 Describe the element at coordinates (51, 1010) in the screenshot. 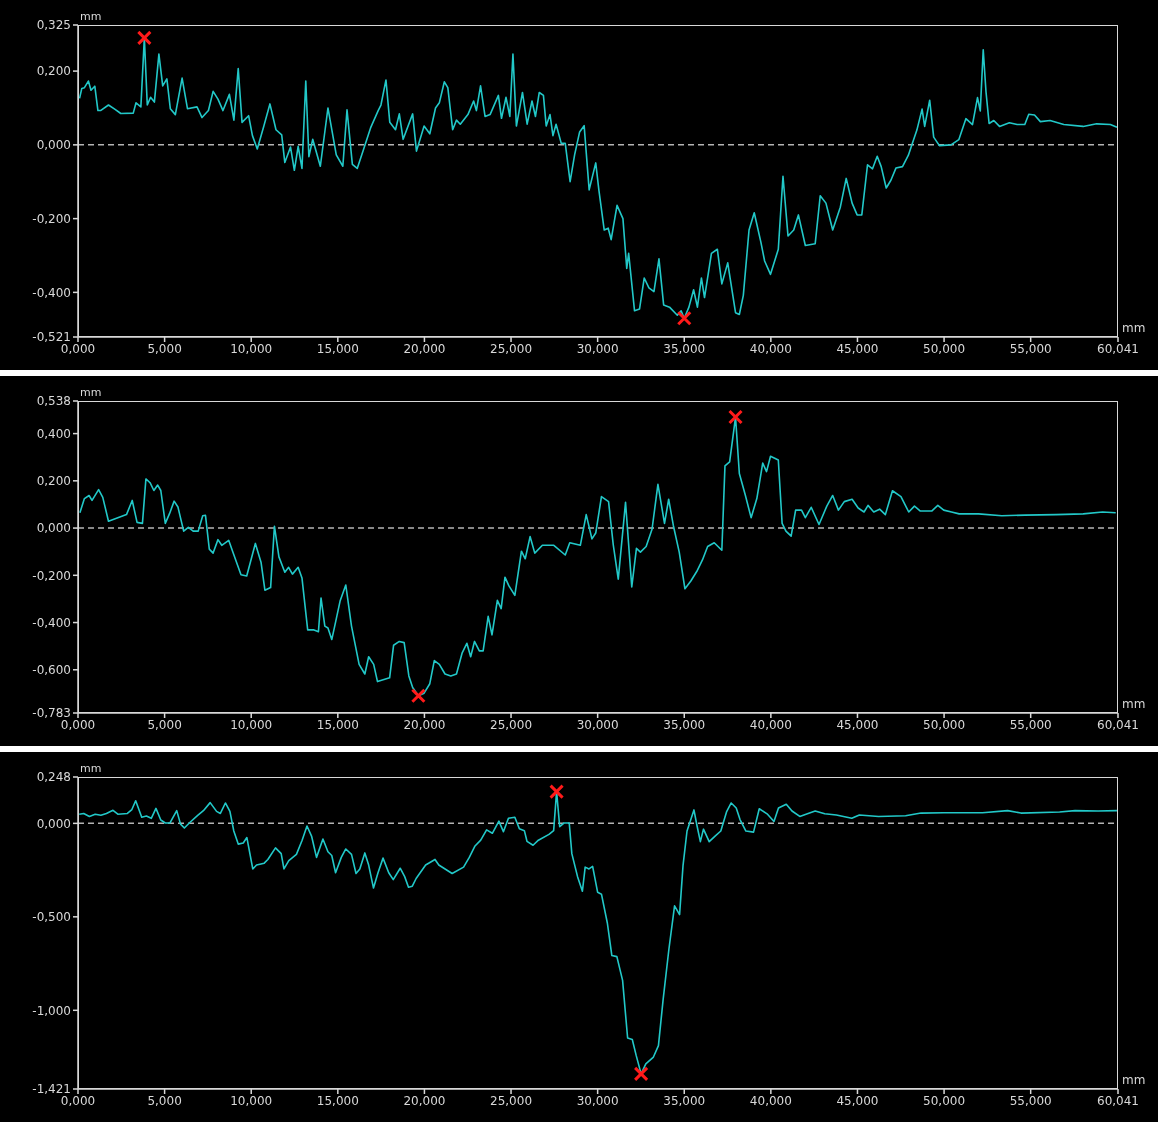

I see `y-tick-label: -1,000` at that location.